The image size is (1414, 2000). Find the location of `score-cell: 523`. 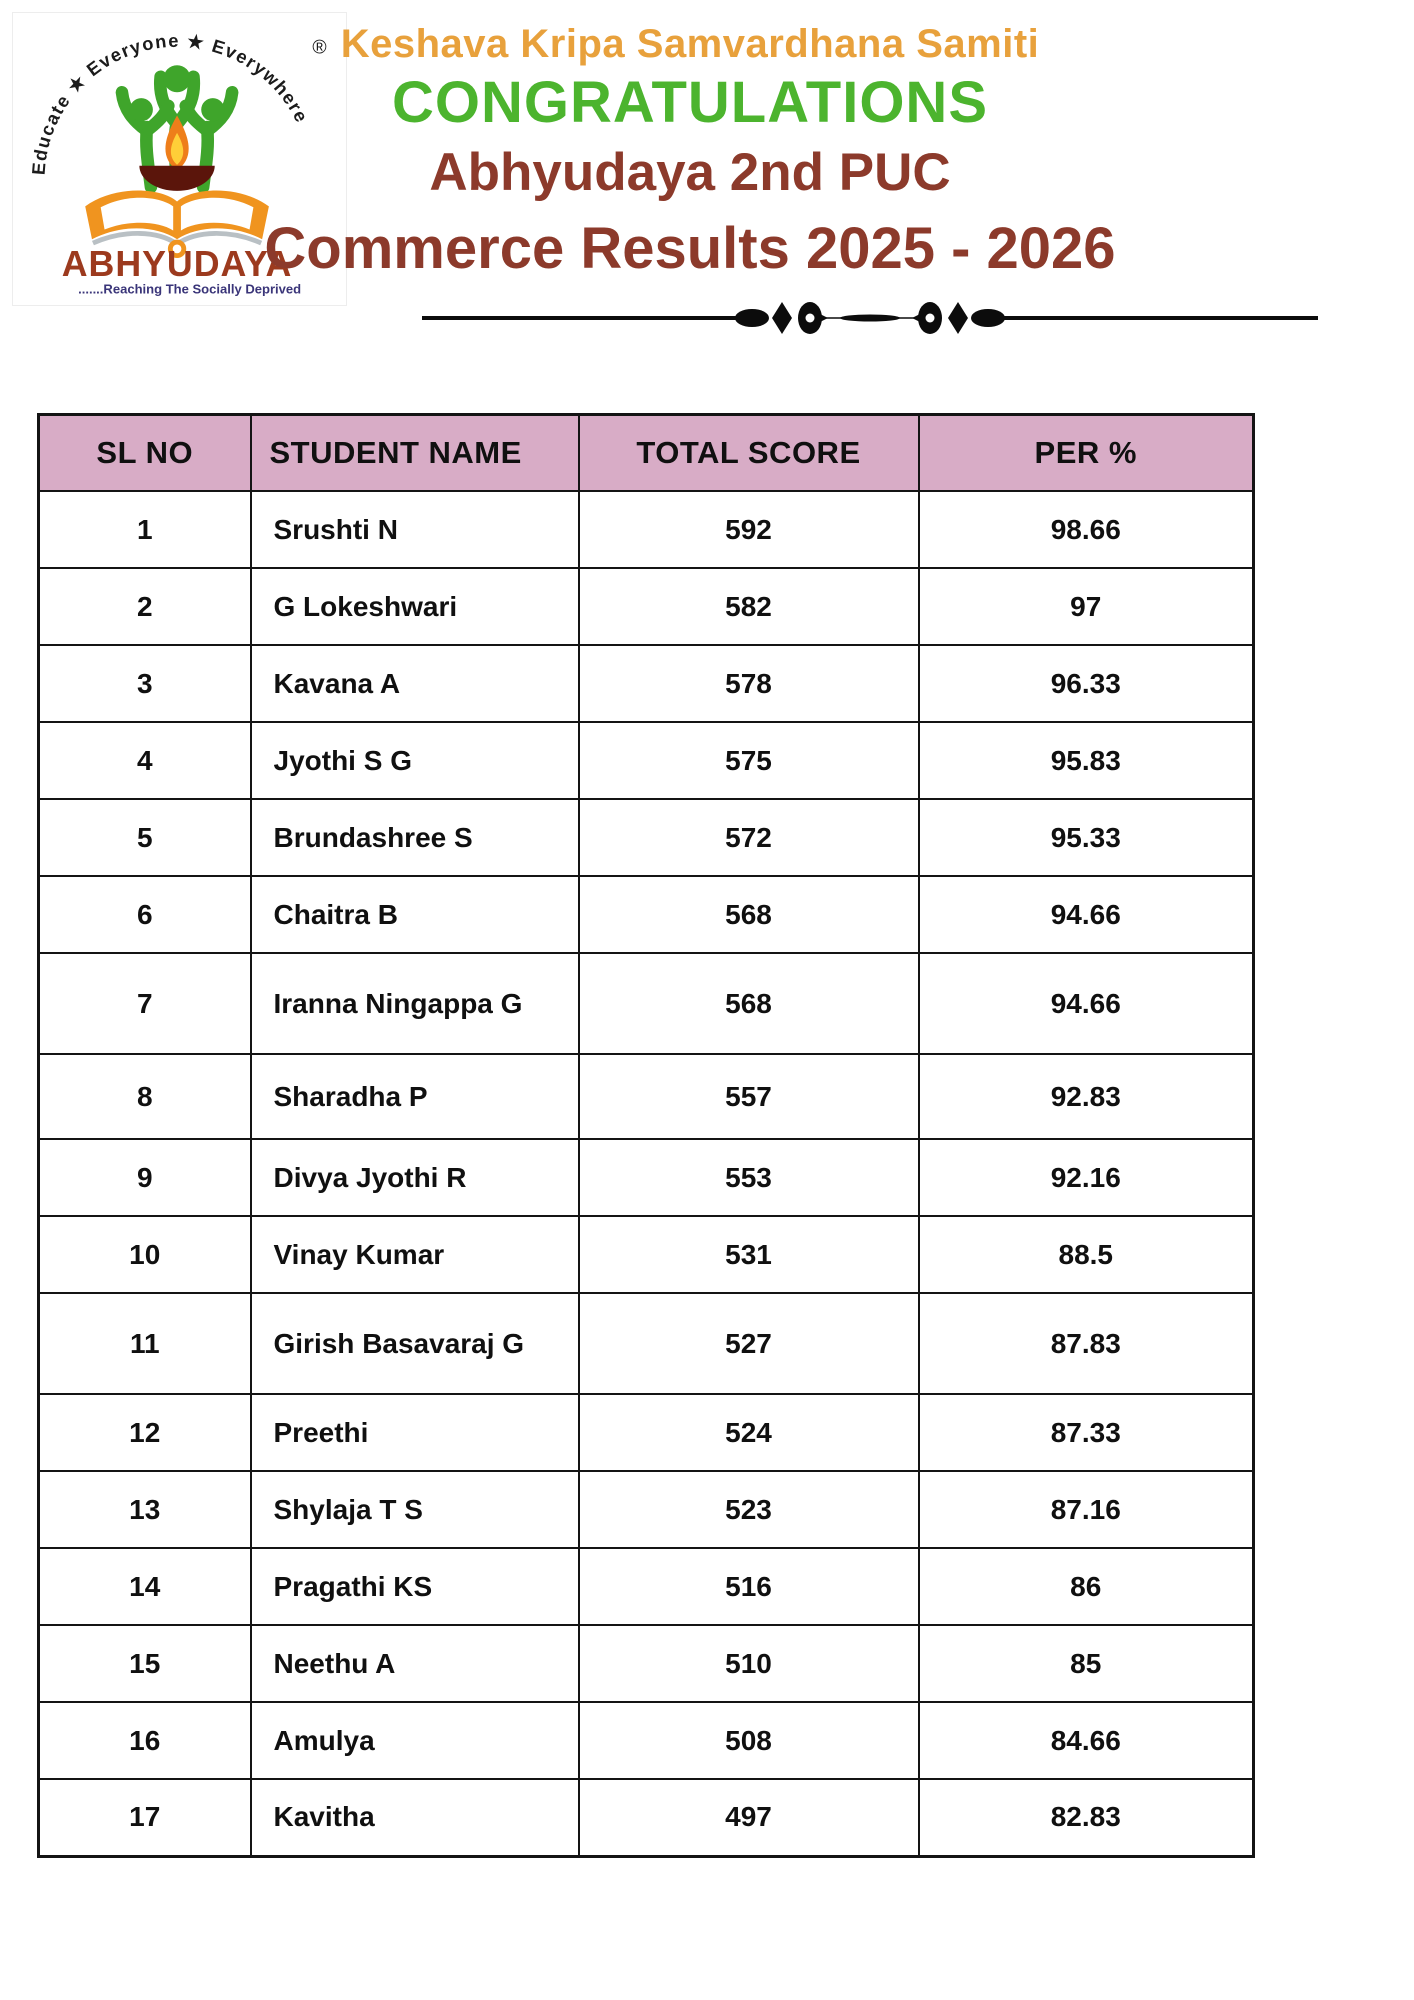

score-cell: 523 is located at coordinates (748, 1509).